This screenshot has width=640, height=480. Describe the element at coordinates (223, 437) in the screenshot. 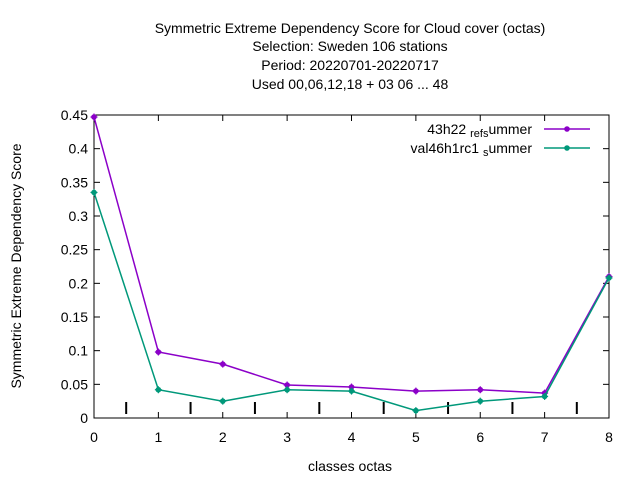

I see `x-tick-label: 2` at that location.